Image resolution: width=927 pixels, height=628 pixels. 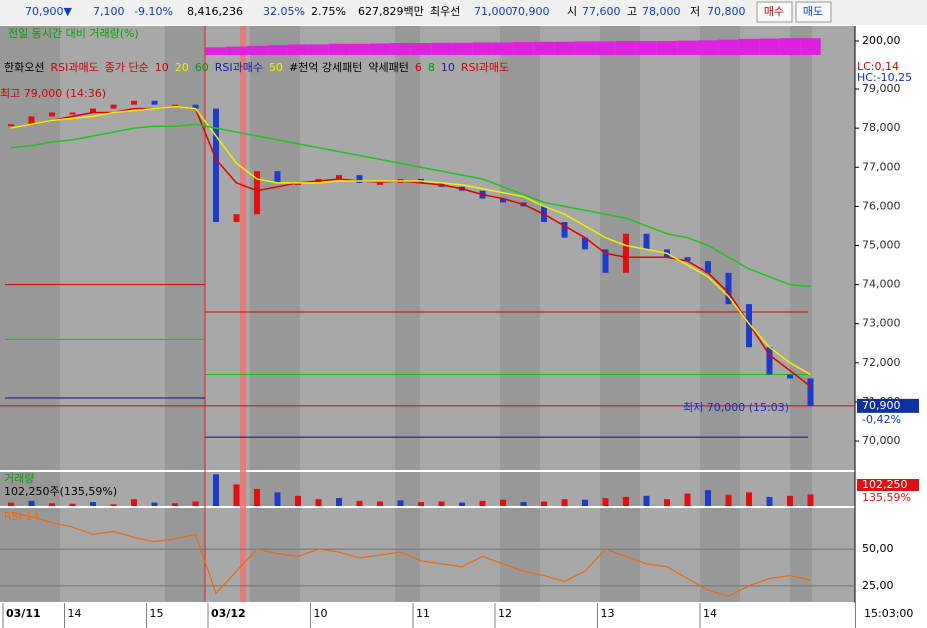 What do you see at coordinates (410, 554) in the screenshot?
I see `rsi-line` at bounding box center [410, 554].